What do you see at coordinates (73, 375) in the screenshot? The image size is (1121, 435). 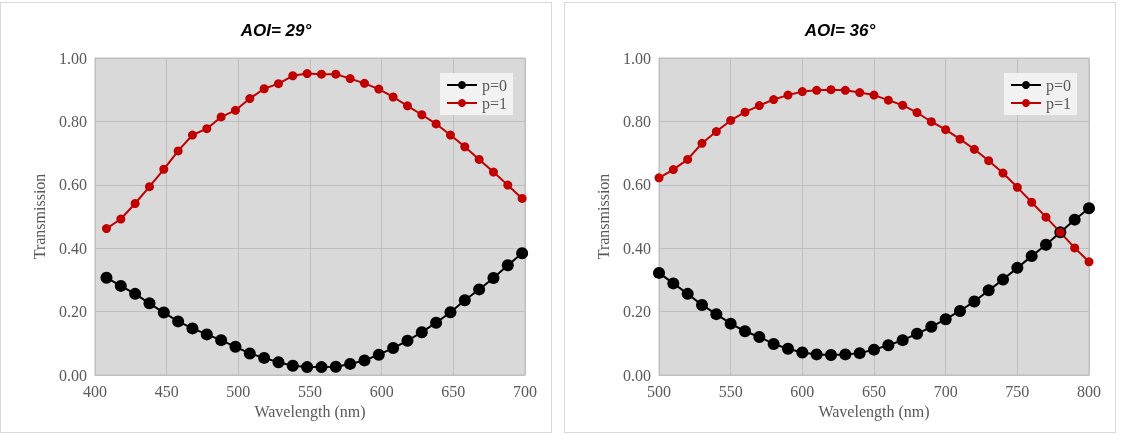 I see `y-tick-label: 0.00` at bounding box center [73, 375].